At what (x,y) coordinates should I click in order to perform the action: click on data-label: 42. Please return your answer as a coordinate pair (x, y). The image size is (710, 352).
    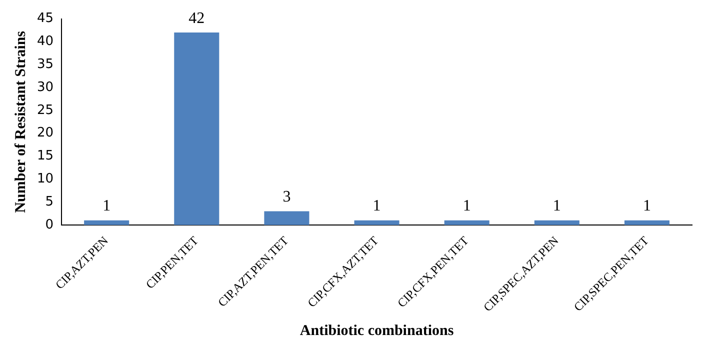
    Looking at the image, I should click on (196, 18).